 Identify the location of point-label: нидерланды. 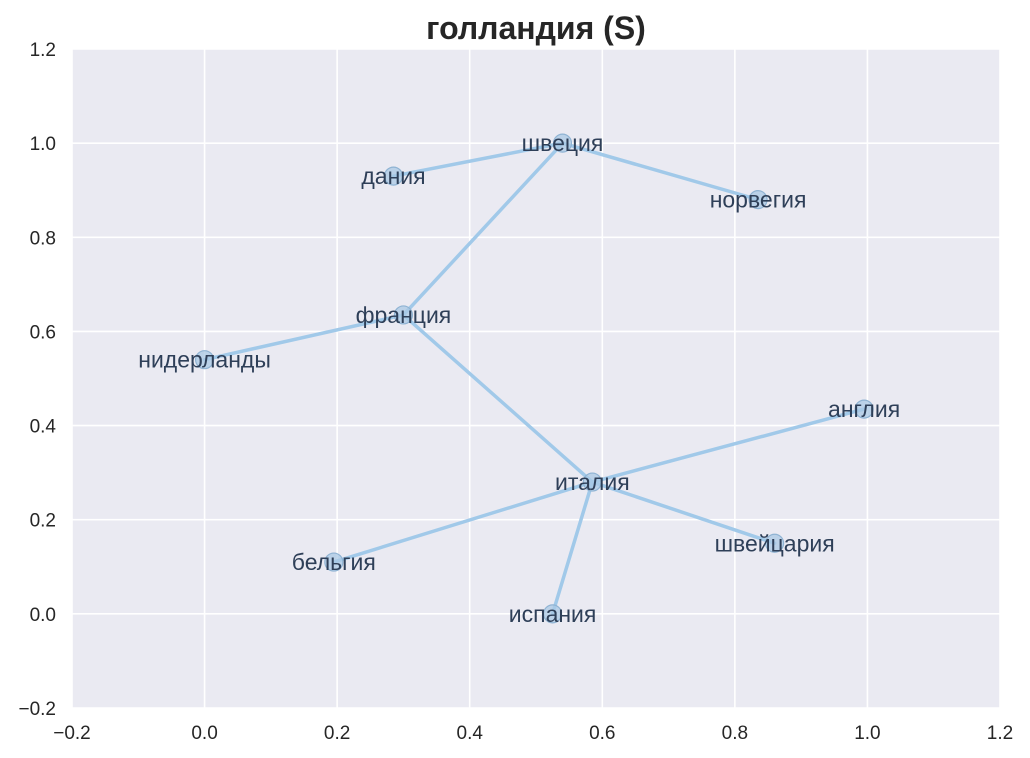
(204, 360).